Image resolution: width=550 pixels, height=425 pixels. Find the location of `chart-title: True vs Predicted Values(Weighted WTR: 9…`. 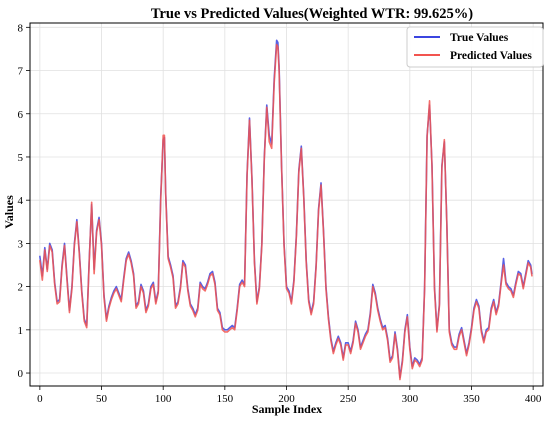

chart-title: True vs Predicted Values(Weighted WTR: 9… is located at coordinates (312, 14).